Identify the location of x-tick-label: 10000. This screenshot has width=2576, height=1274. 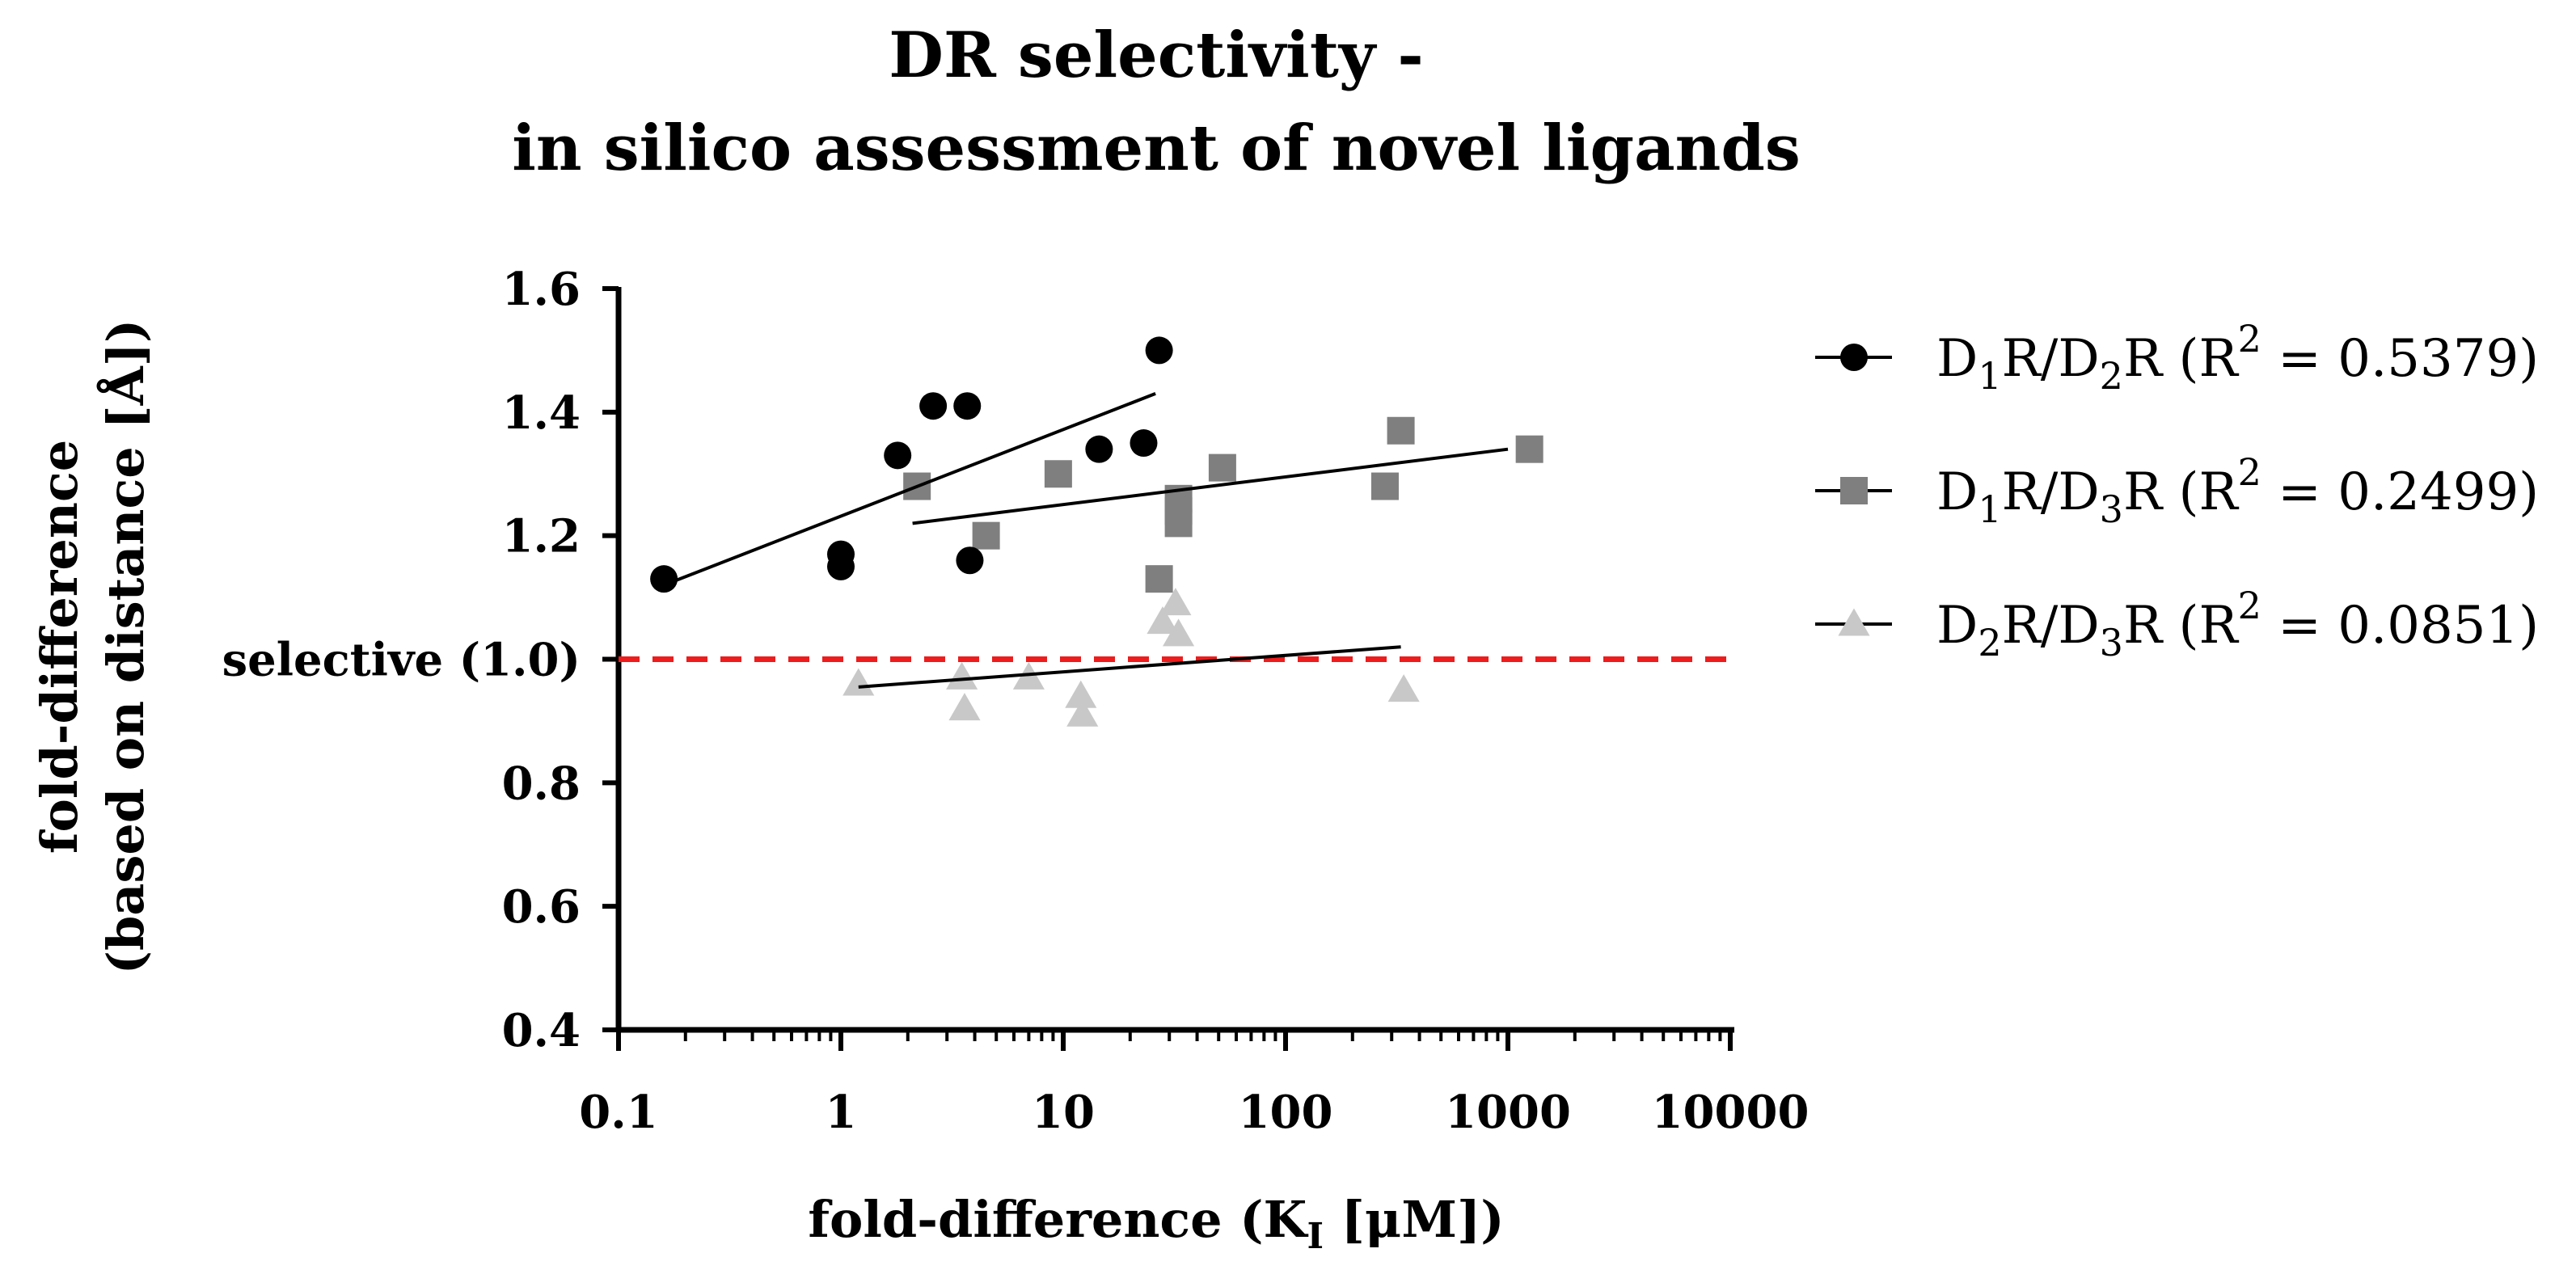
(1731, 1113).